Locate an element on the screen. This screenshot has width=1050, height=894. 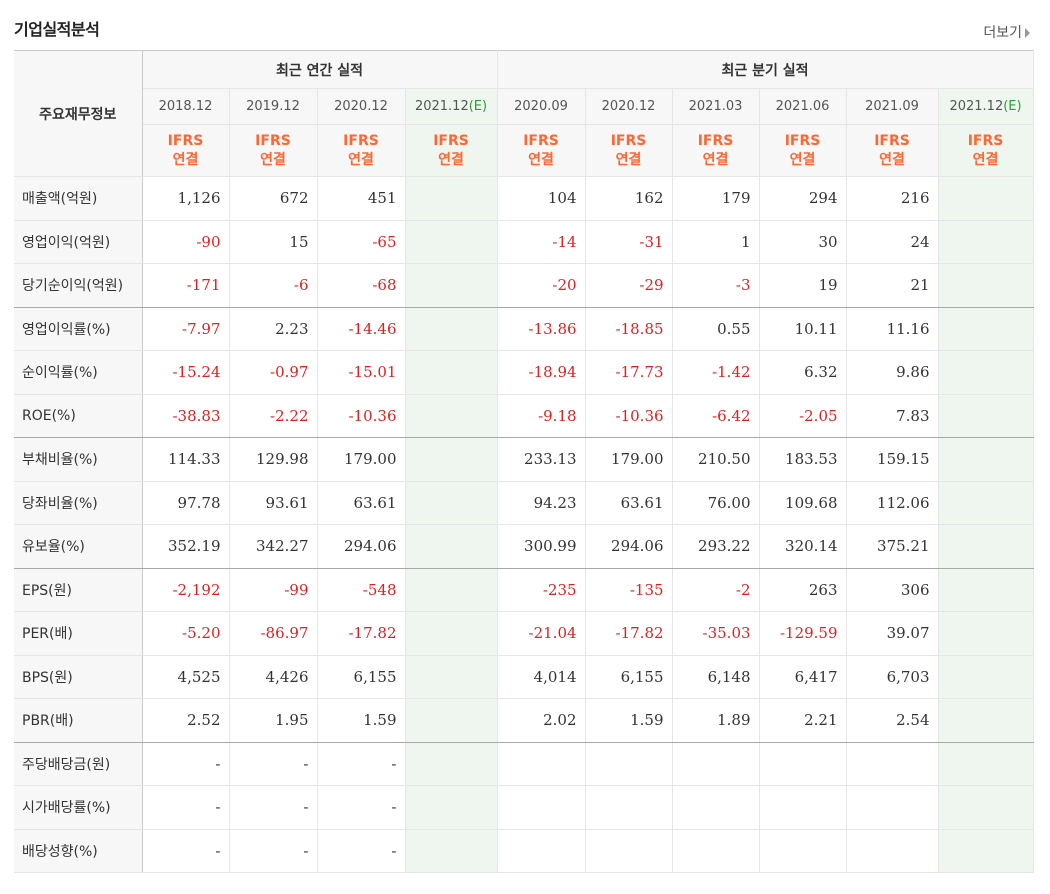
row-label: 영업이익률(%) is located at coordinates (78, 329).